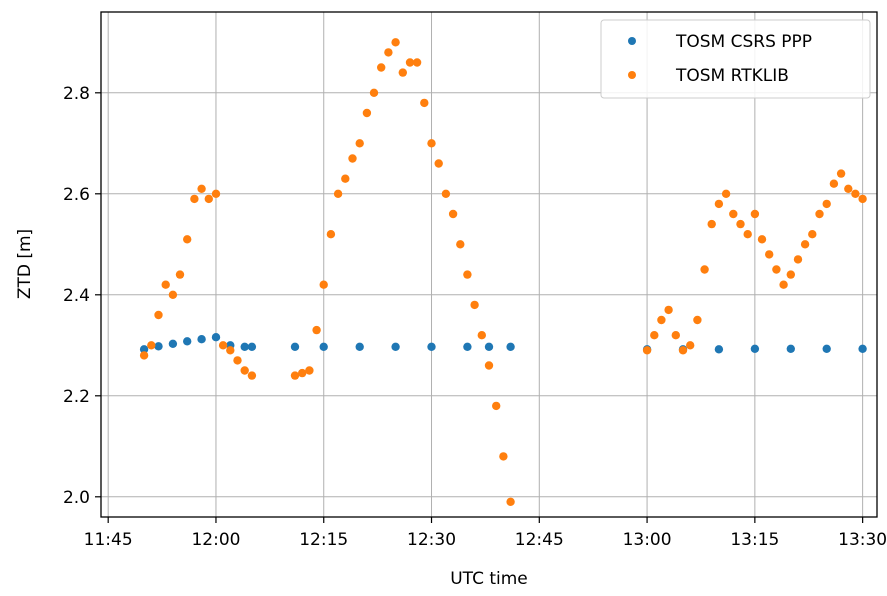 Image resolution: width=887 pixels, height=596 pixels. Describe the element at coordinates (76, 195) in the screenshot. I see `y-tick-label: 2.6` at that location.